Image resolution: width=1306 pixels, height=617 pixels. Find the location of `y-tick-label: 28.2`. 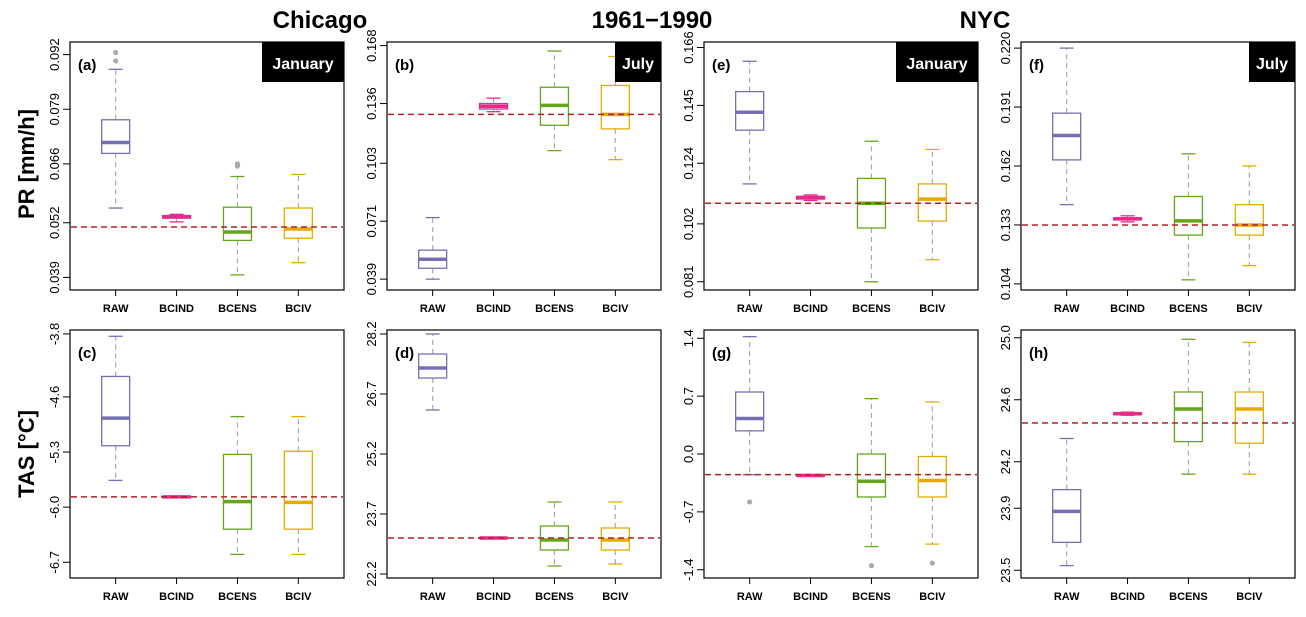

y-tick-label: 28.2 is located at coordinates (371, 333).